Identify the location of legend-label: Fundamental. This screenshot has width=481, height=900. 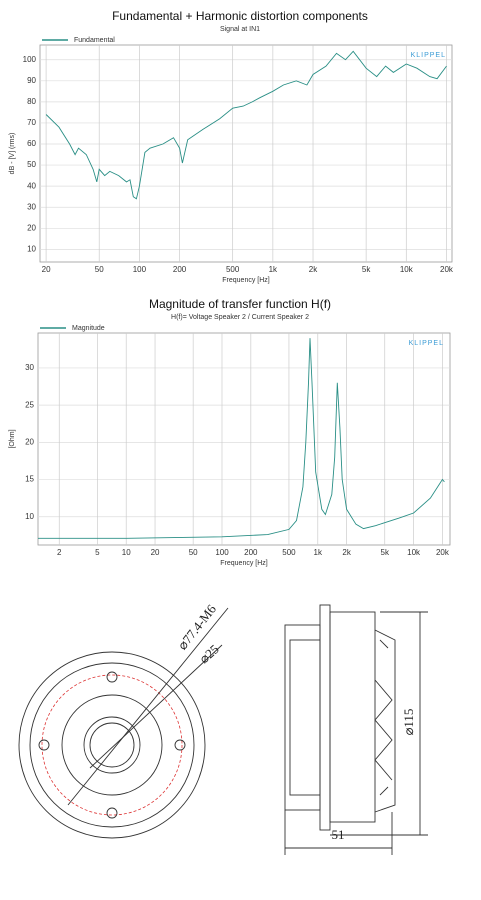
(94, 40).